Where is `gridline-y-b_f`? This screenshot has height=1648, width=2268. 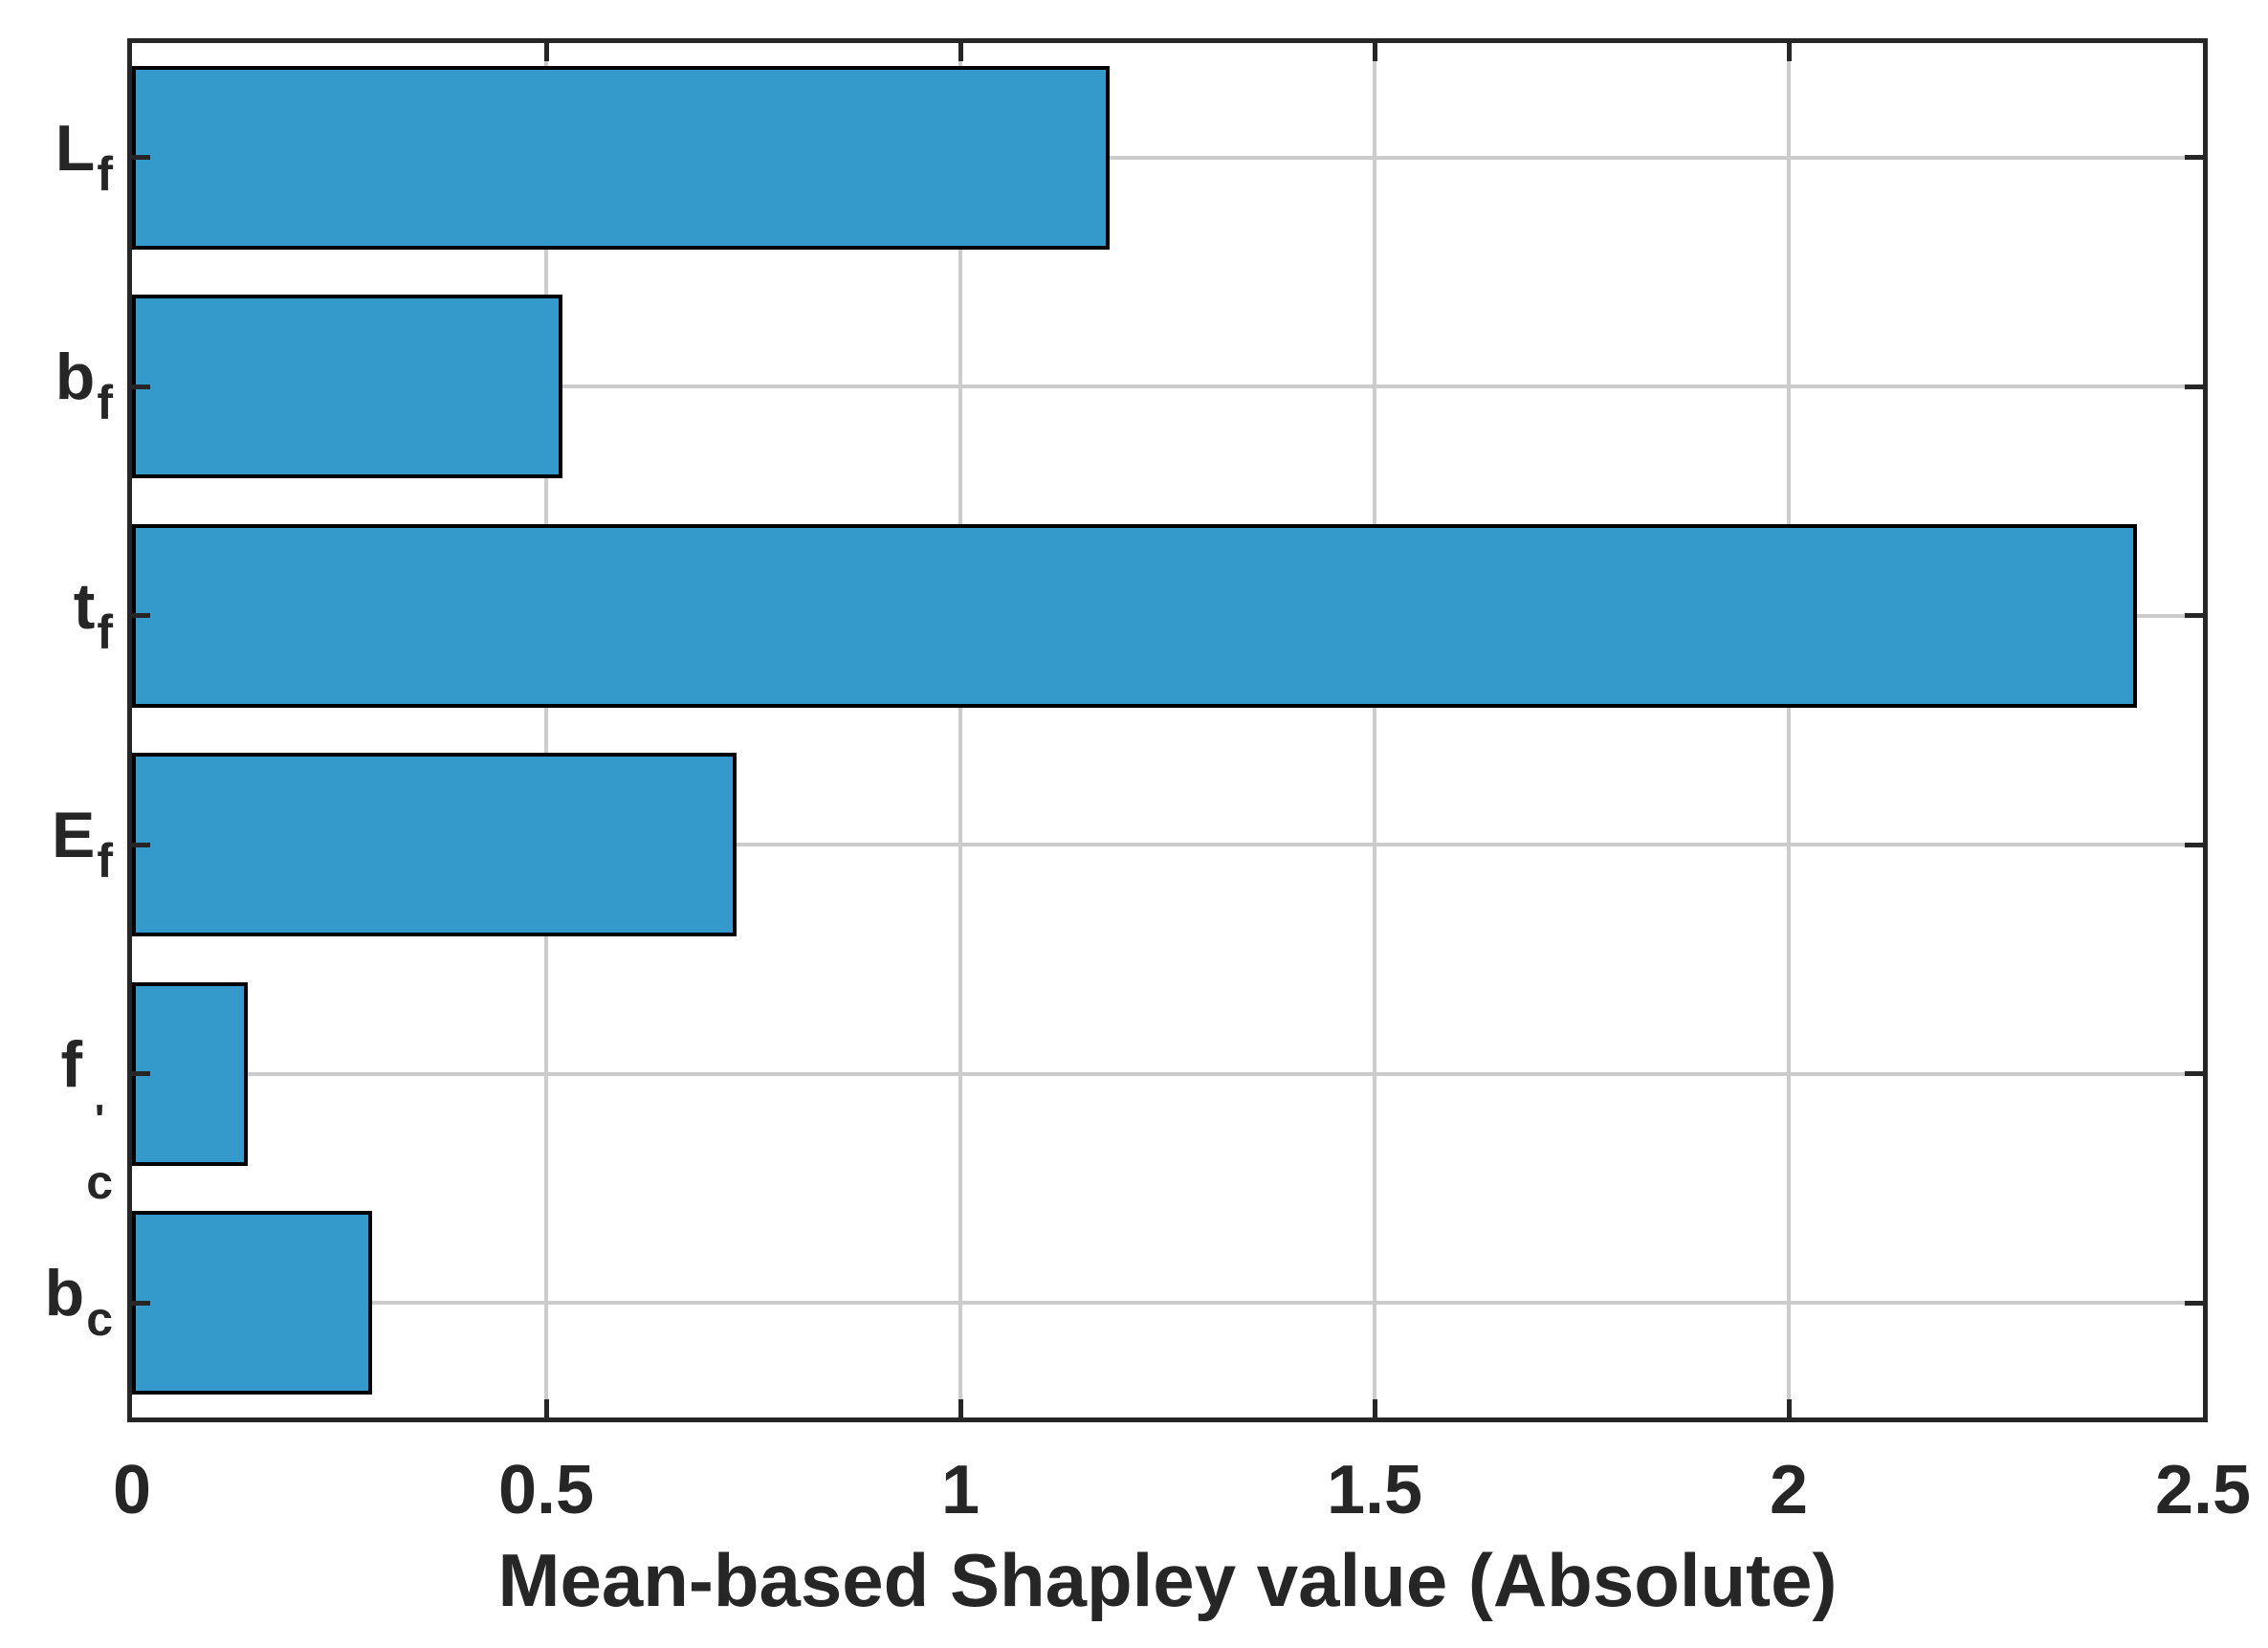
gridline-y-b_f is located at coordinates (1167, 387).